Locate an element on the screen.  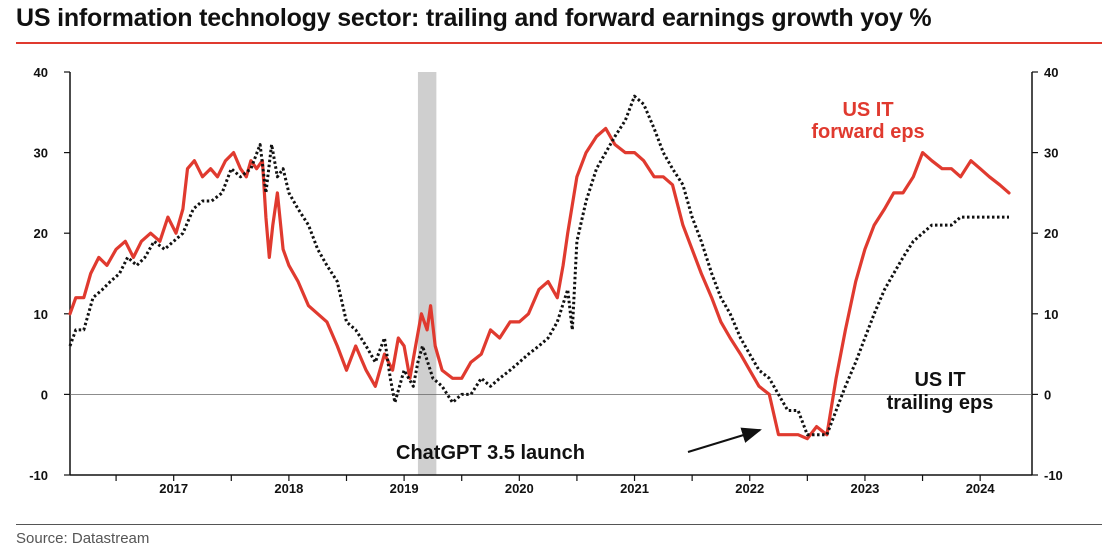
y-tick-label-left: 10 is located at coordinates (41, 314).